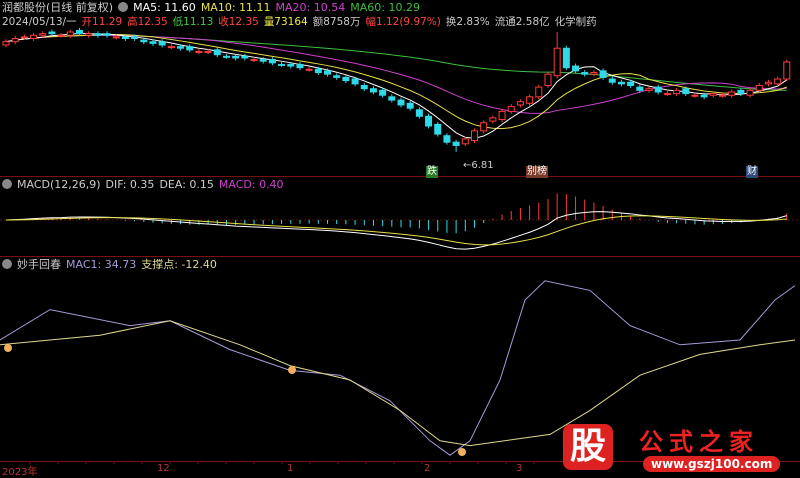 This screenshot has width=800, height=478. Describe the element at coordinates (432, 172) in the screenshot. I see `tag-die: 跌` at that location.